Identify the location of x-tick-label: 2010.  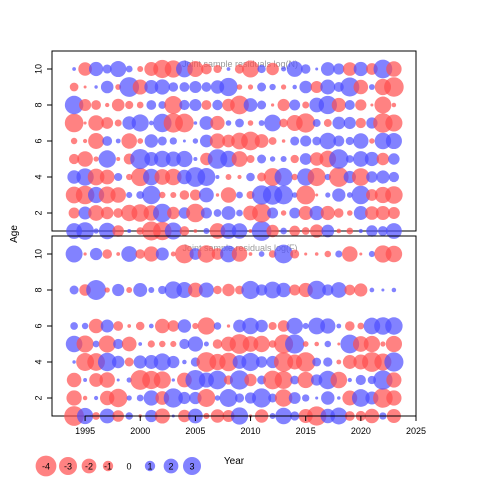
(251, 431).